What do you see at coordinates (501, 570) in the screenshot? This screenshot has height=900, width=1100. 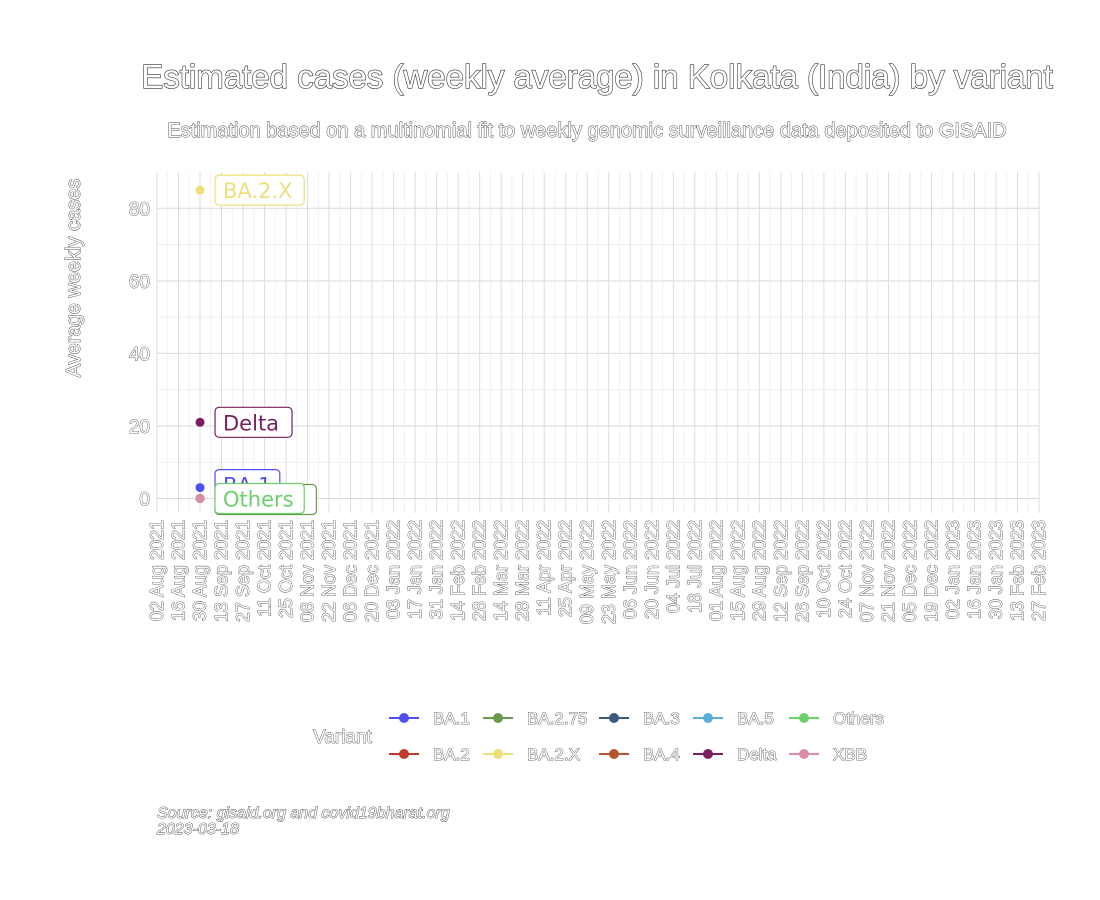 I see `x-tick-label: 14 Mar 2022` at bounding box center [501, 570].